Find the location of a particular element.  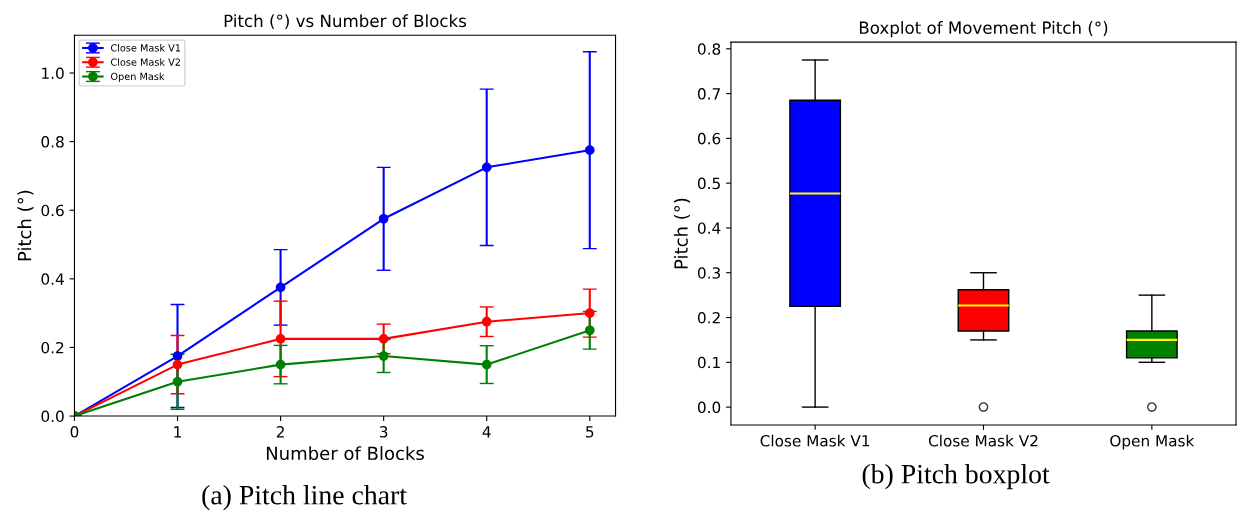

y-tick-label: 0.3 is located at coordinates (708, 273).